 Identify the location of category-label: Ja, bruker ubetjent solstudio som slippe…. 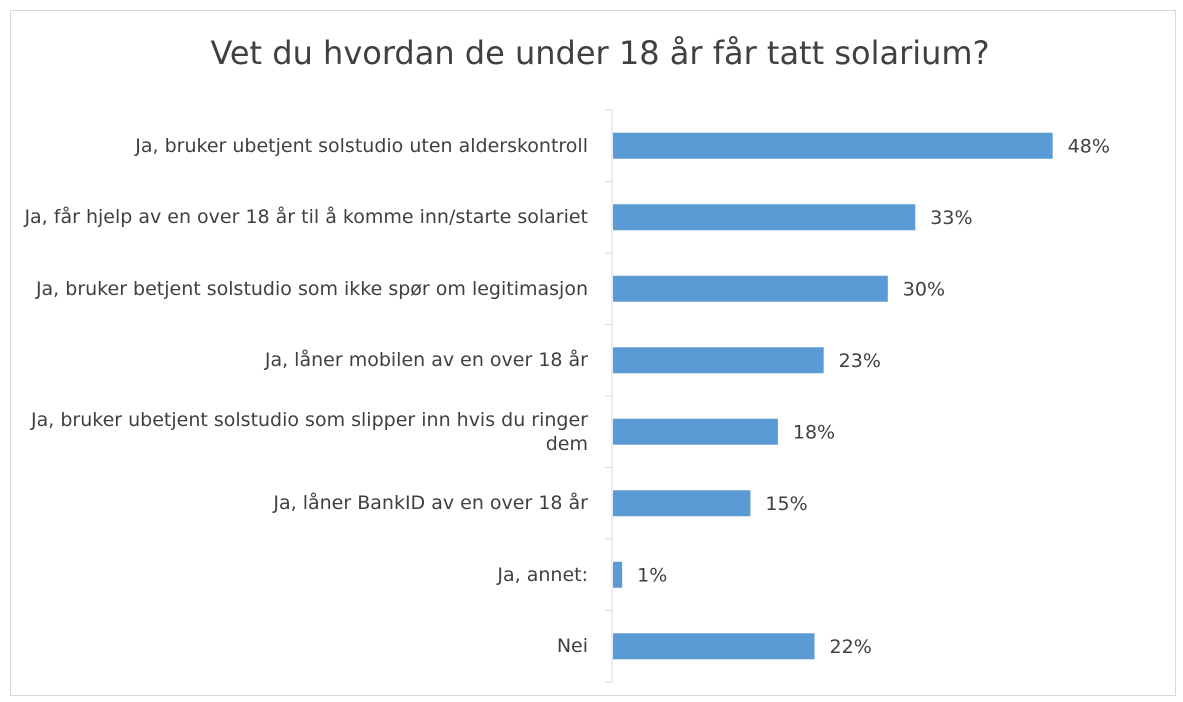
(309, 431).